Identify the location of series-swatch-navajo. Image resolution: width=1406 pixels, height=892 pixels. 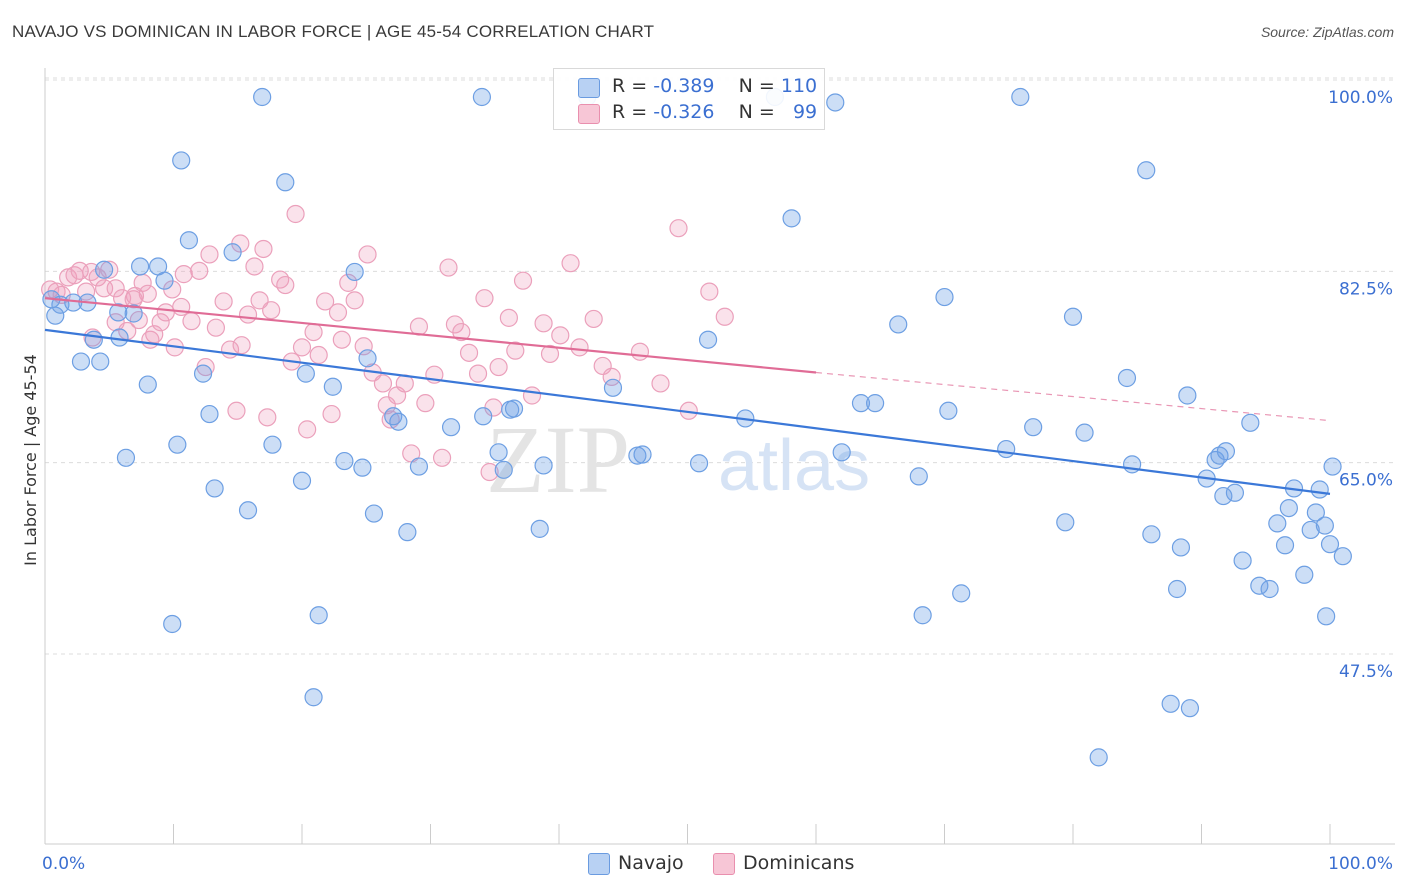
(599, 864).